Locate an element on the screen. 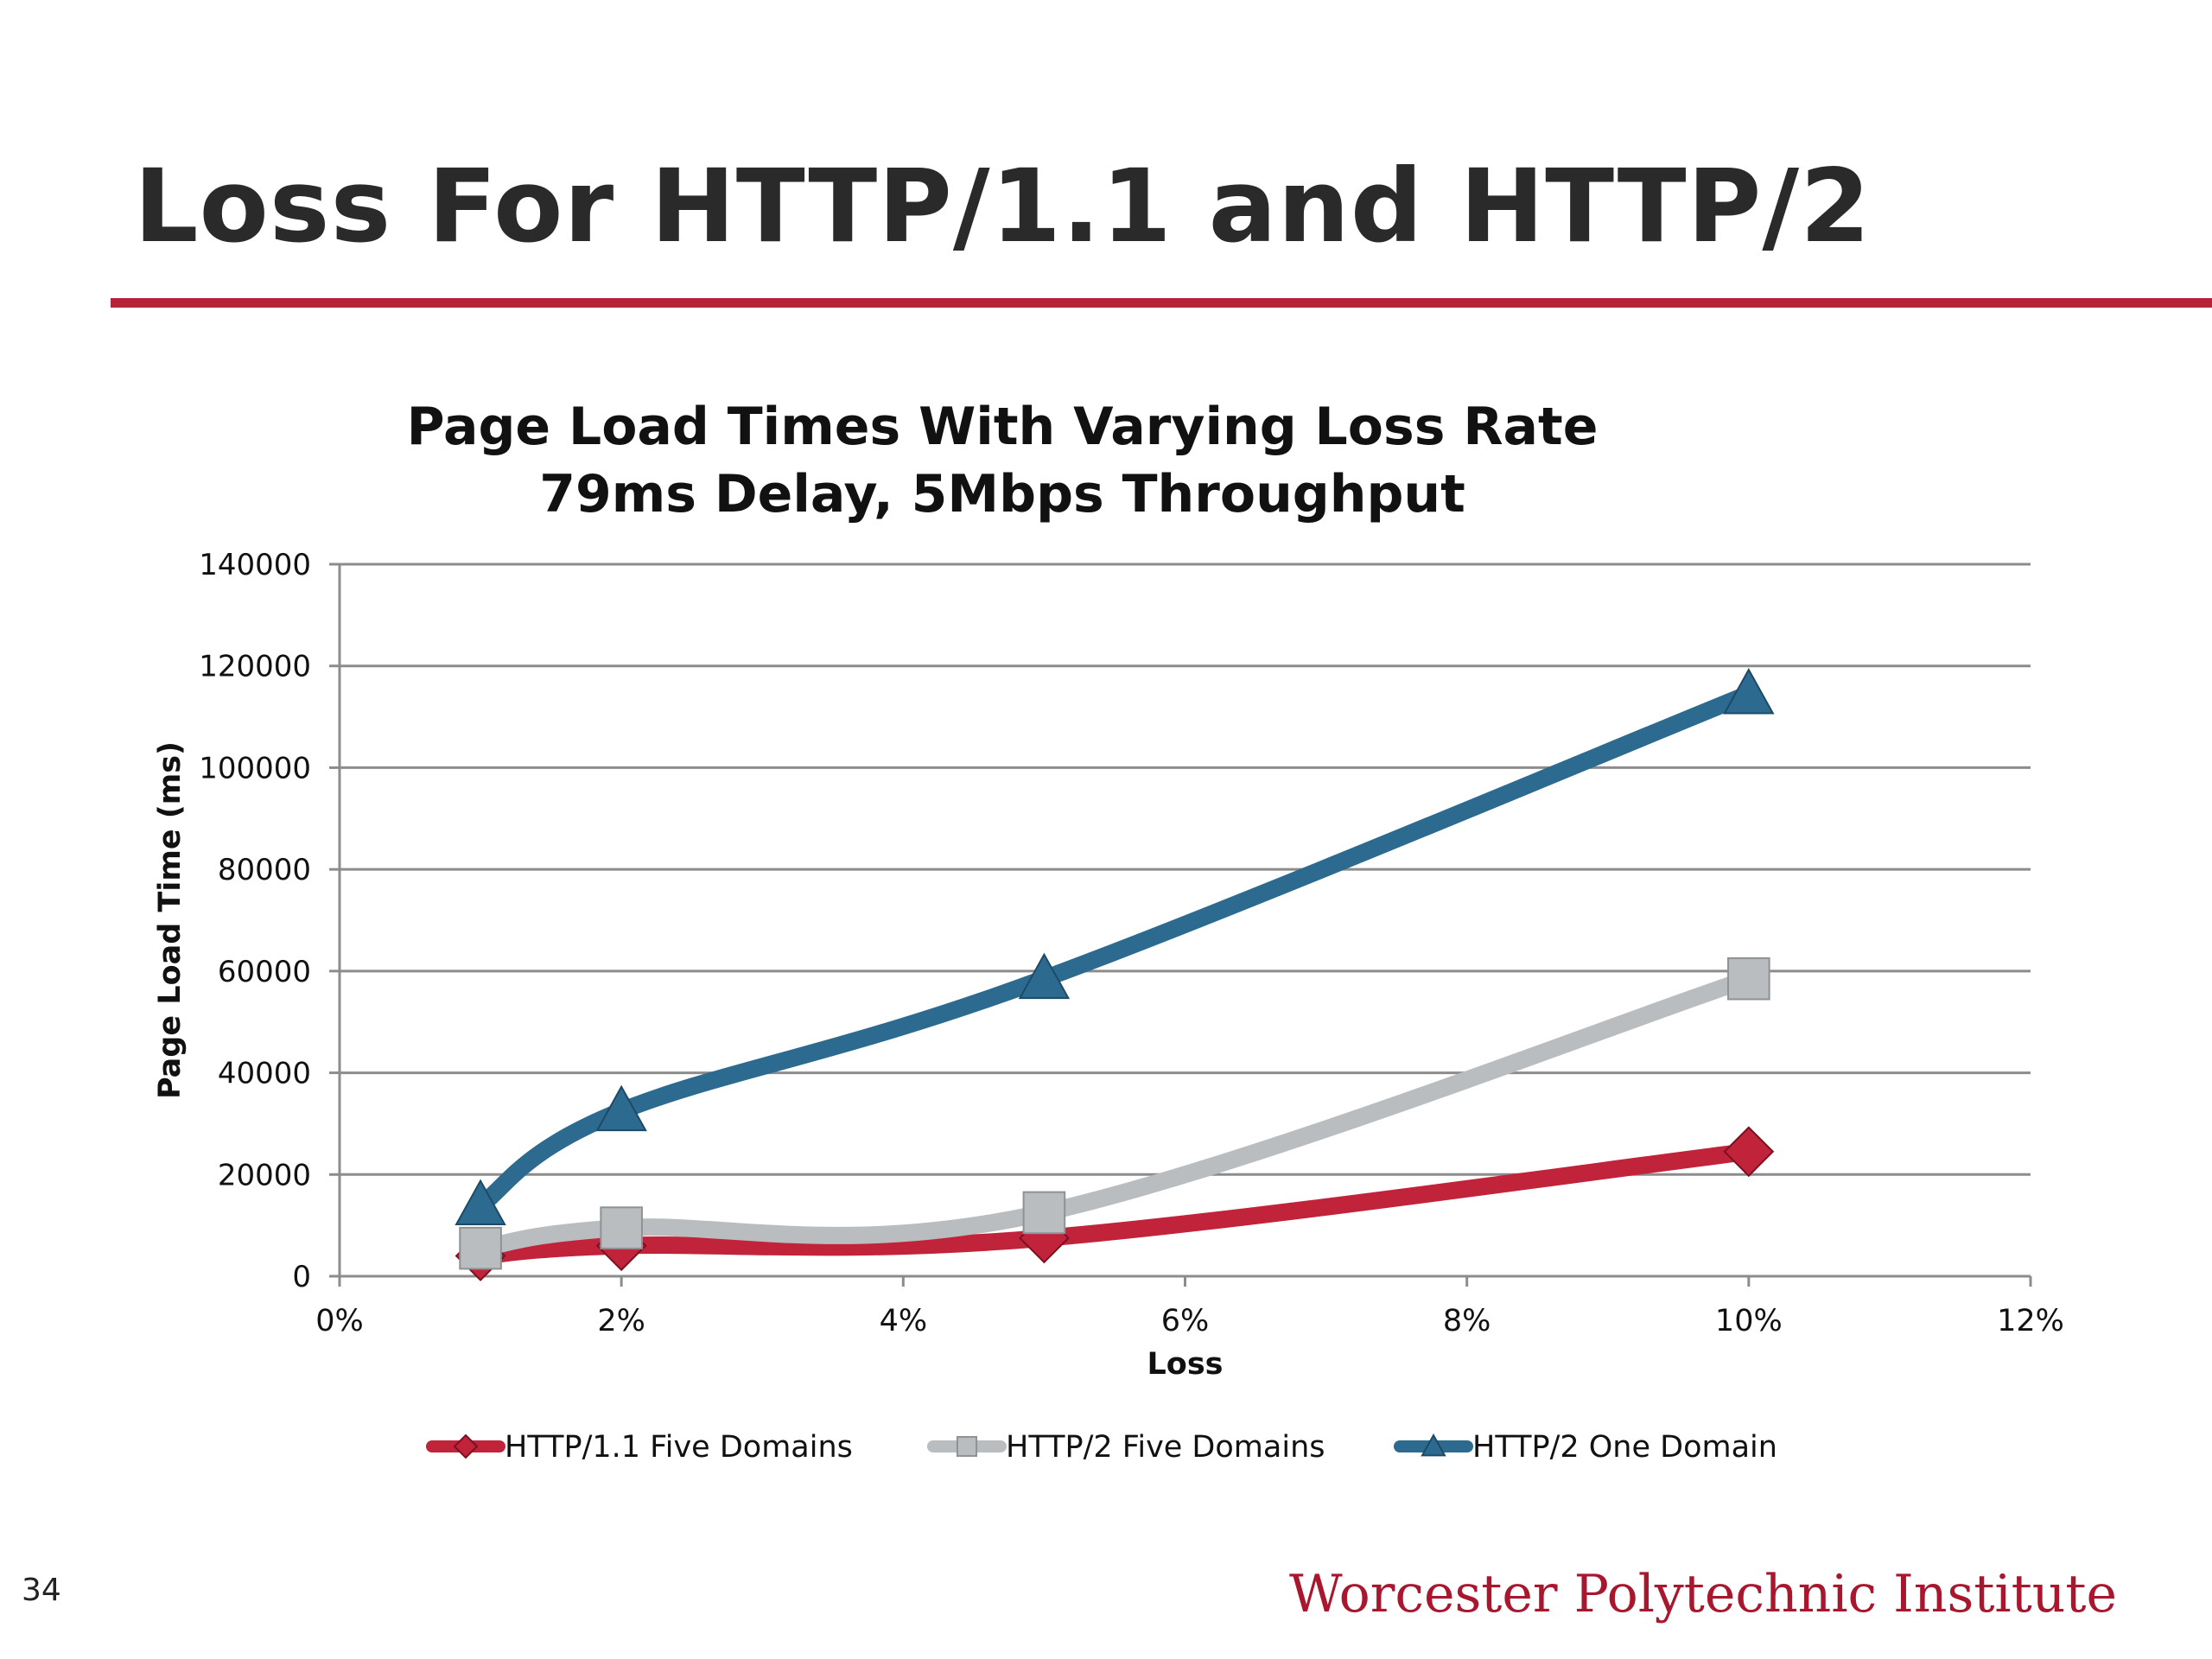  y-tick-label: 0 is located at coordinates (301, 1277).